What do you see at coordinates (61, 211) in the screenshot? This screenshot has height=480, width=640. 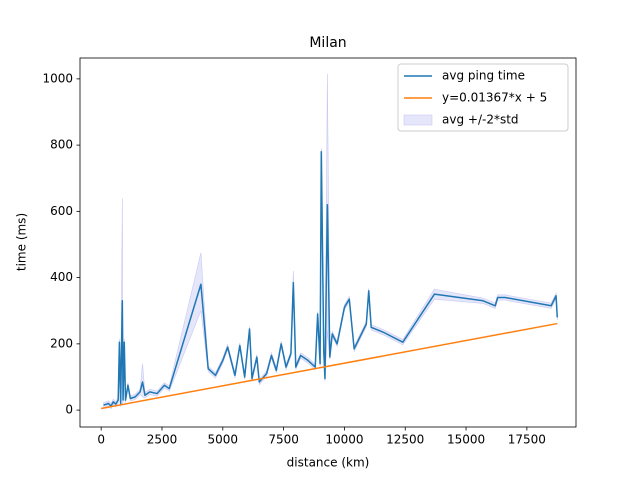 I see `y-tick-label: 600` at bounding box center [61, 211].